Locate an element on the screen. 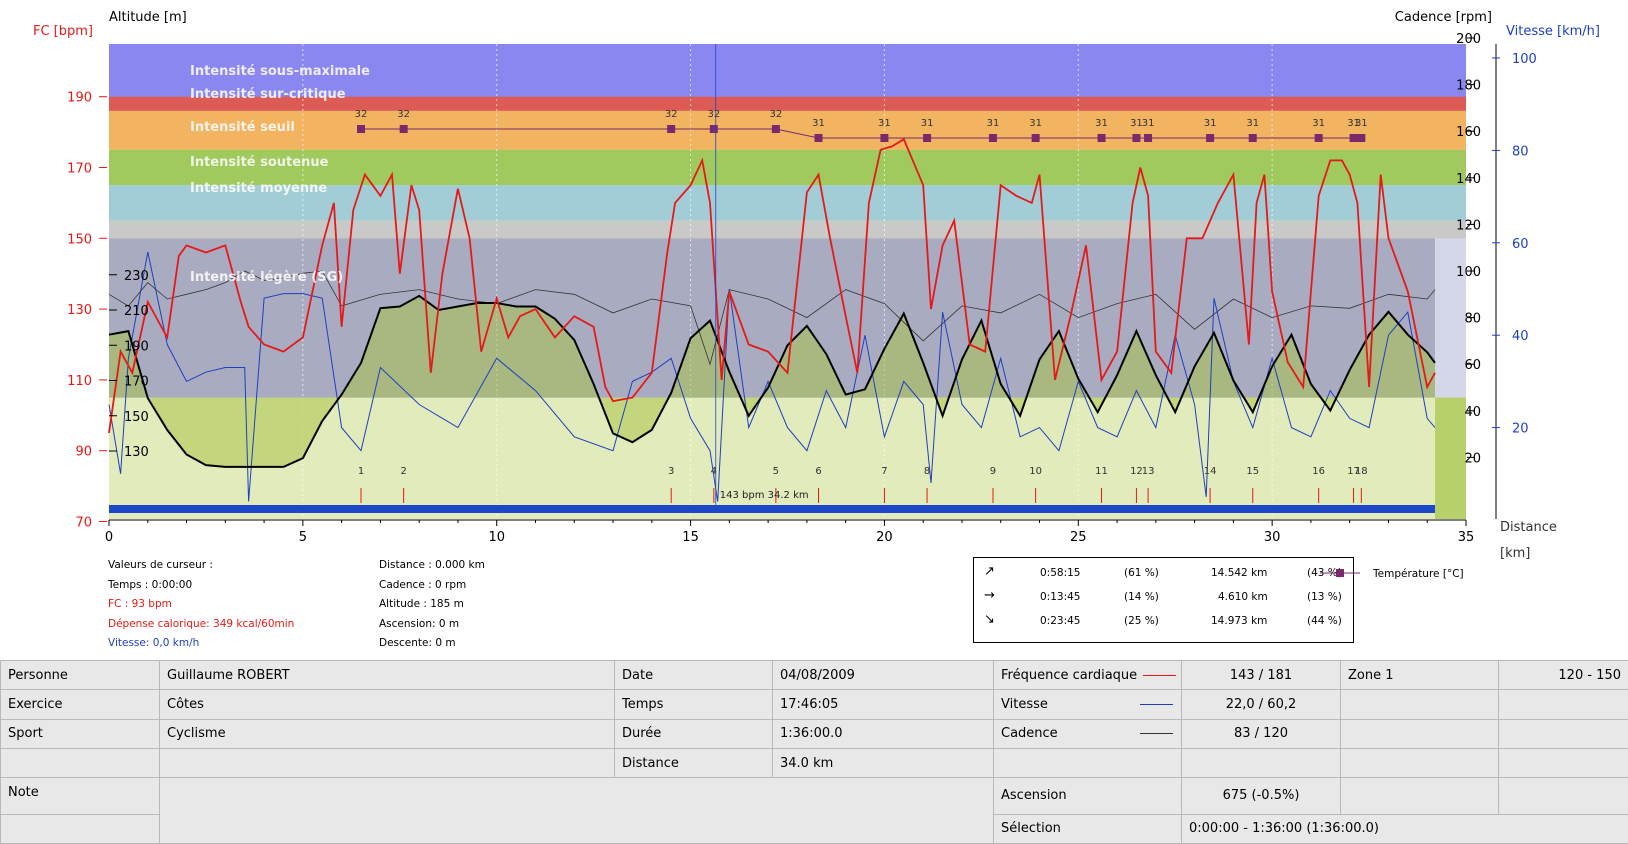 This screenshot has height=844, width=1628. fc-value: 143 / 181 is located at coordinates (1261, 675).